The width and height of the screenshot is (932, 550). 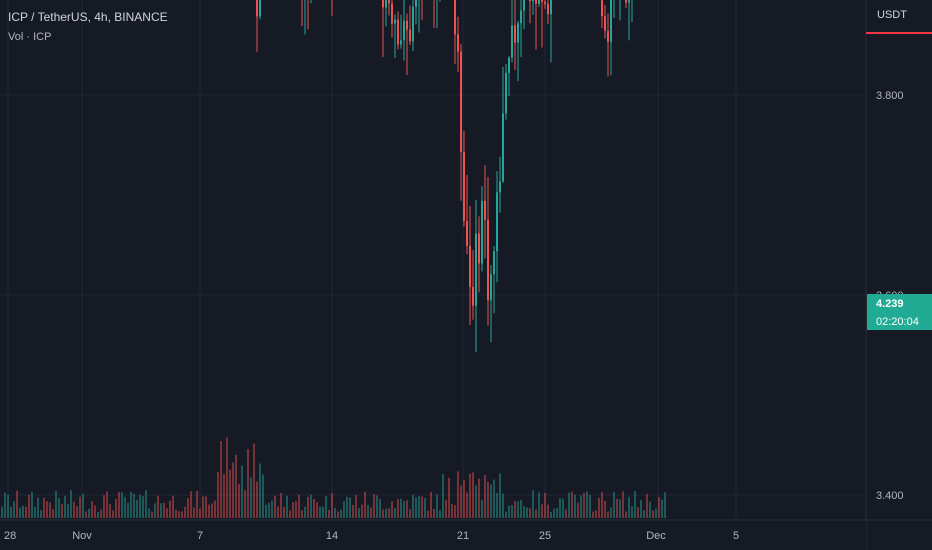 I want to click on volume-bars, so click(x=333, y=477).